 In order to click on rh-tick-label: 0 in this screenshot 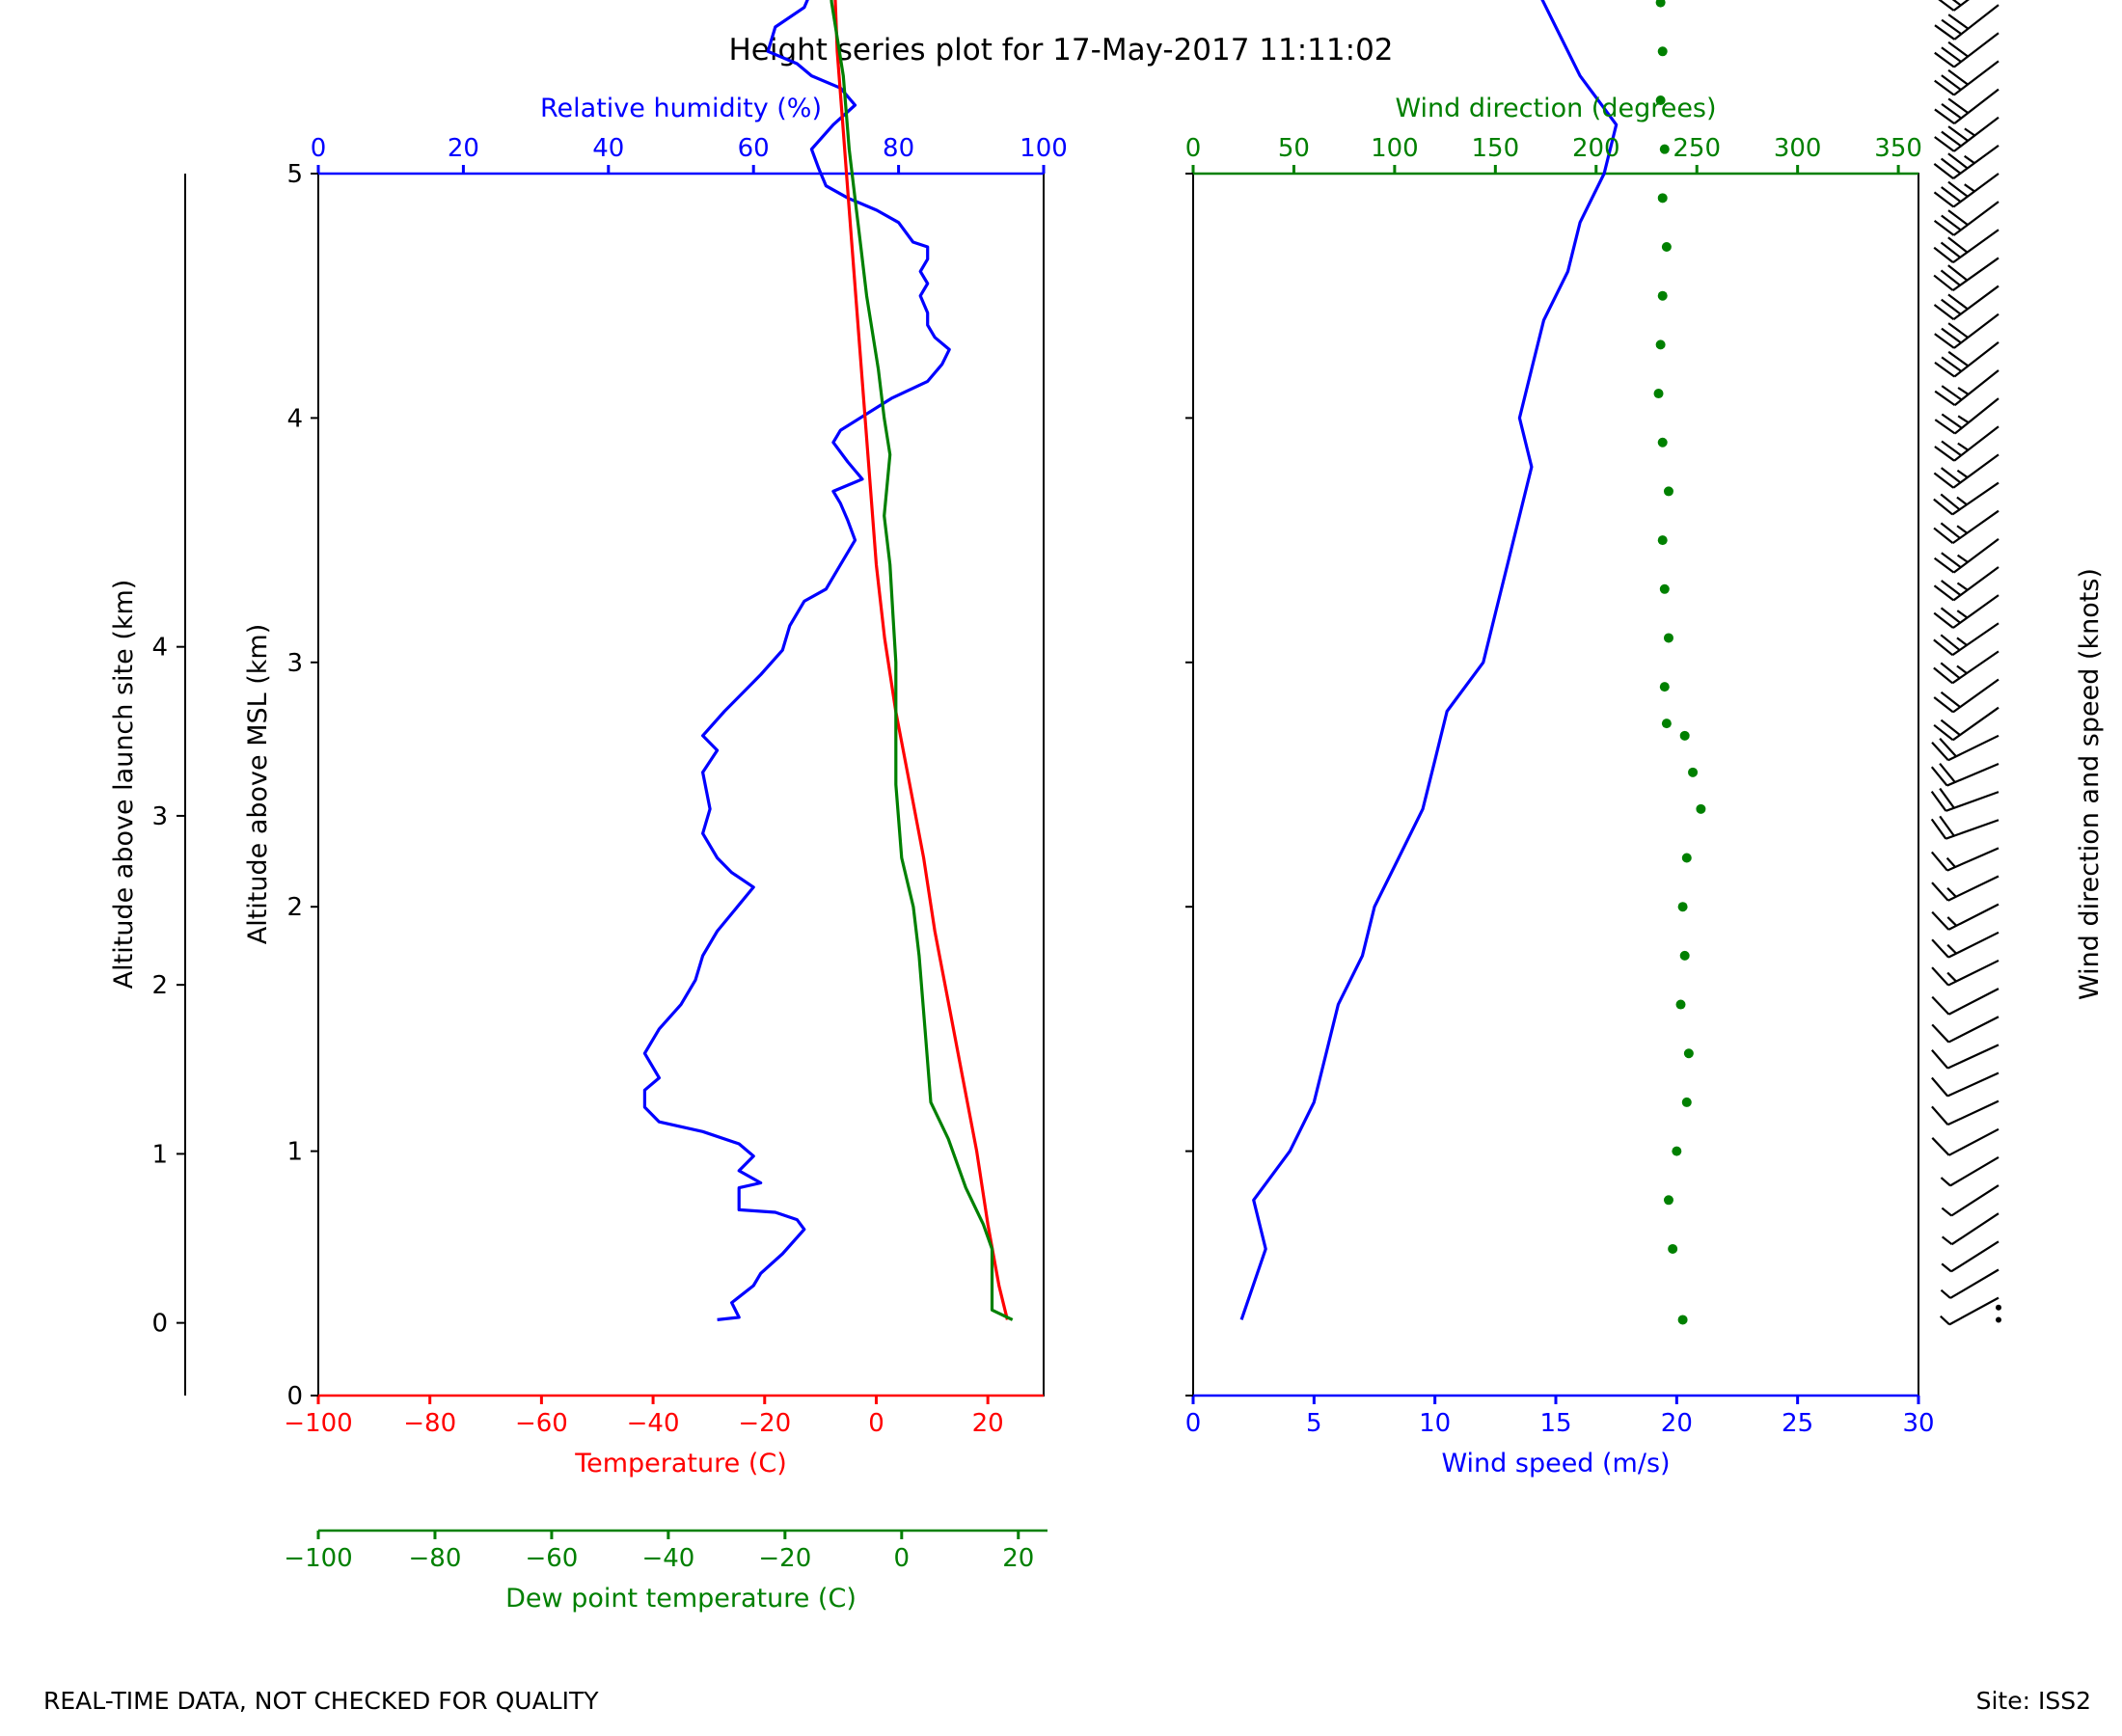, I will do `click(319, 148)`.